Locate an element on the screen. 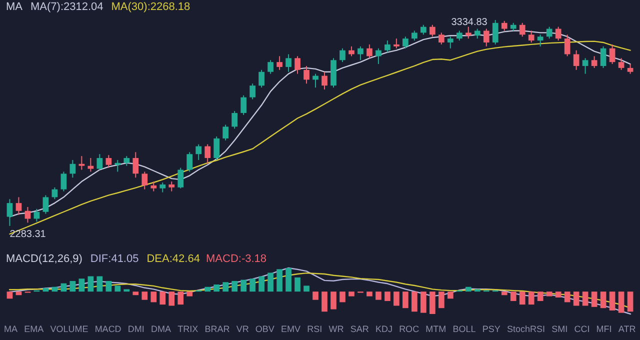 Image resolution: width=640 pixels, height=340 pixels. series-label: DEA:42.64 is located at coordinates (173, 259).